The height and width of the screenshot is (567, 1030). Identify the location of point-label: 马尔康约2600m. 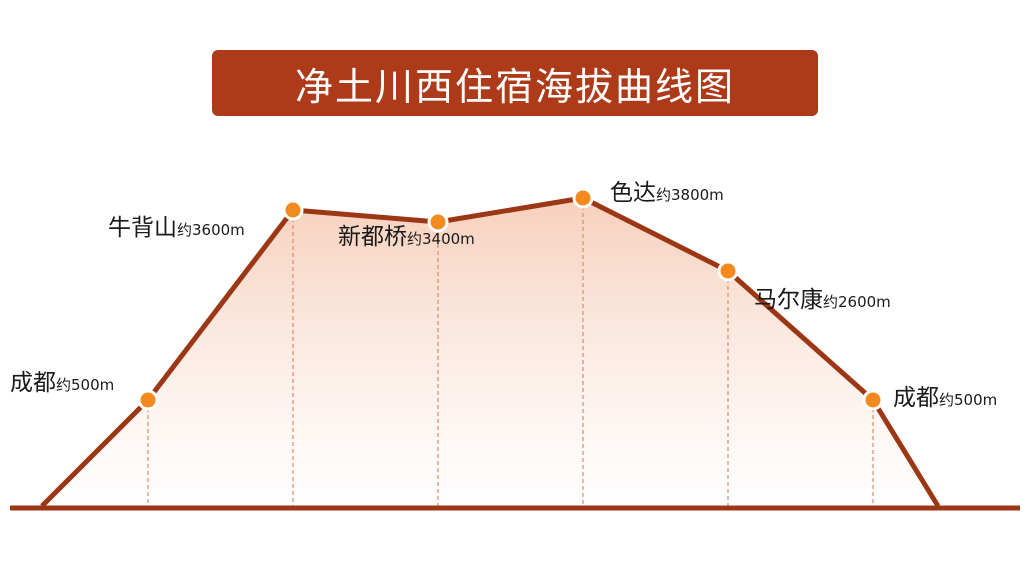
(822, 300).